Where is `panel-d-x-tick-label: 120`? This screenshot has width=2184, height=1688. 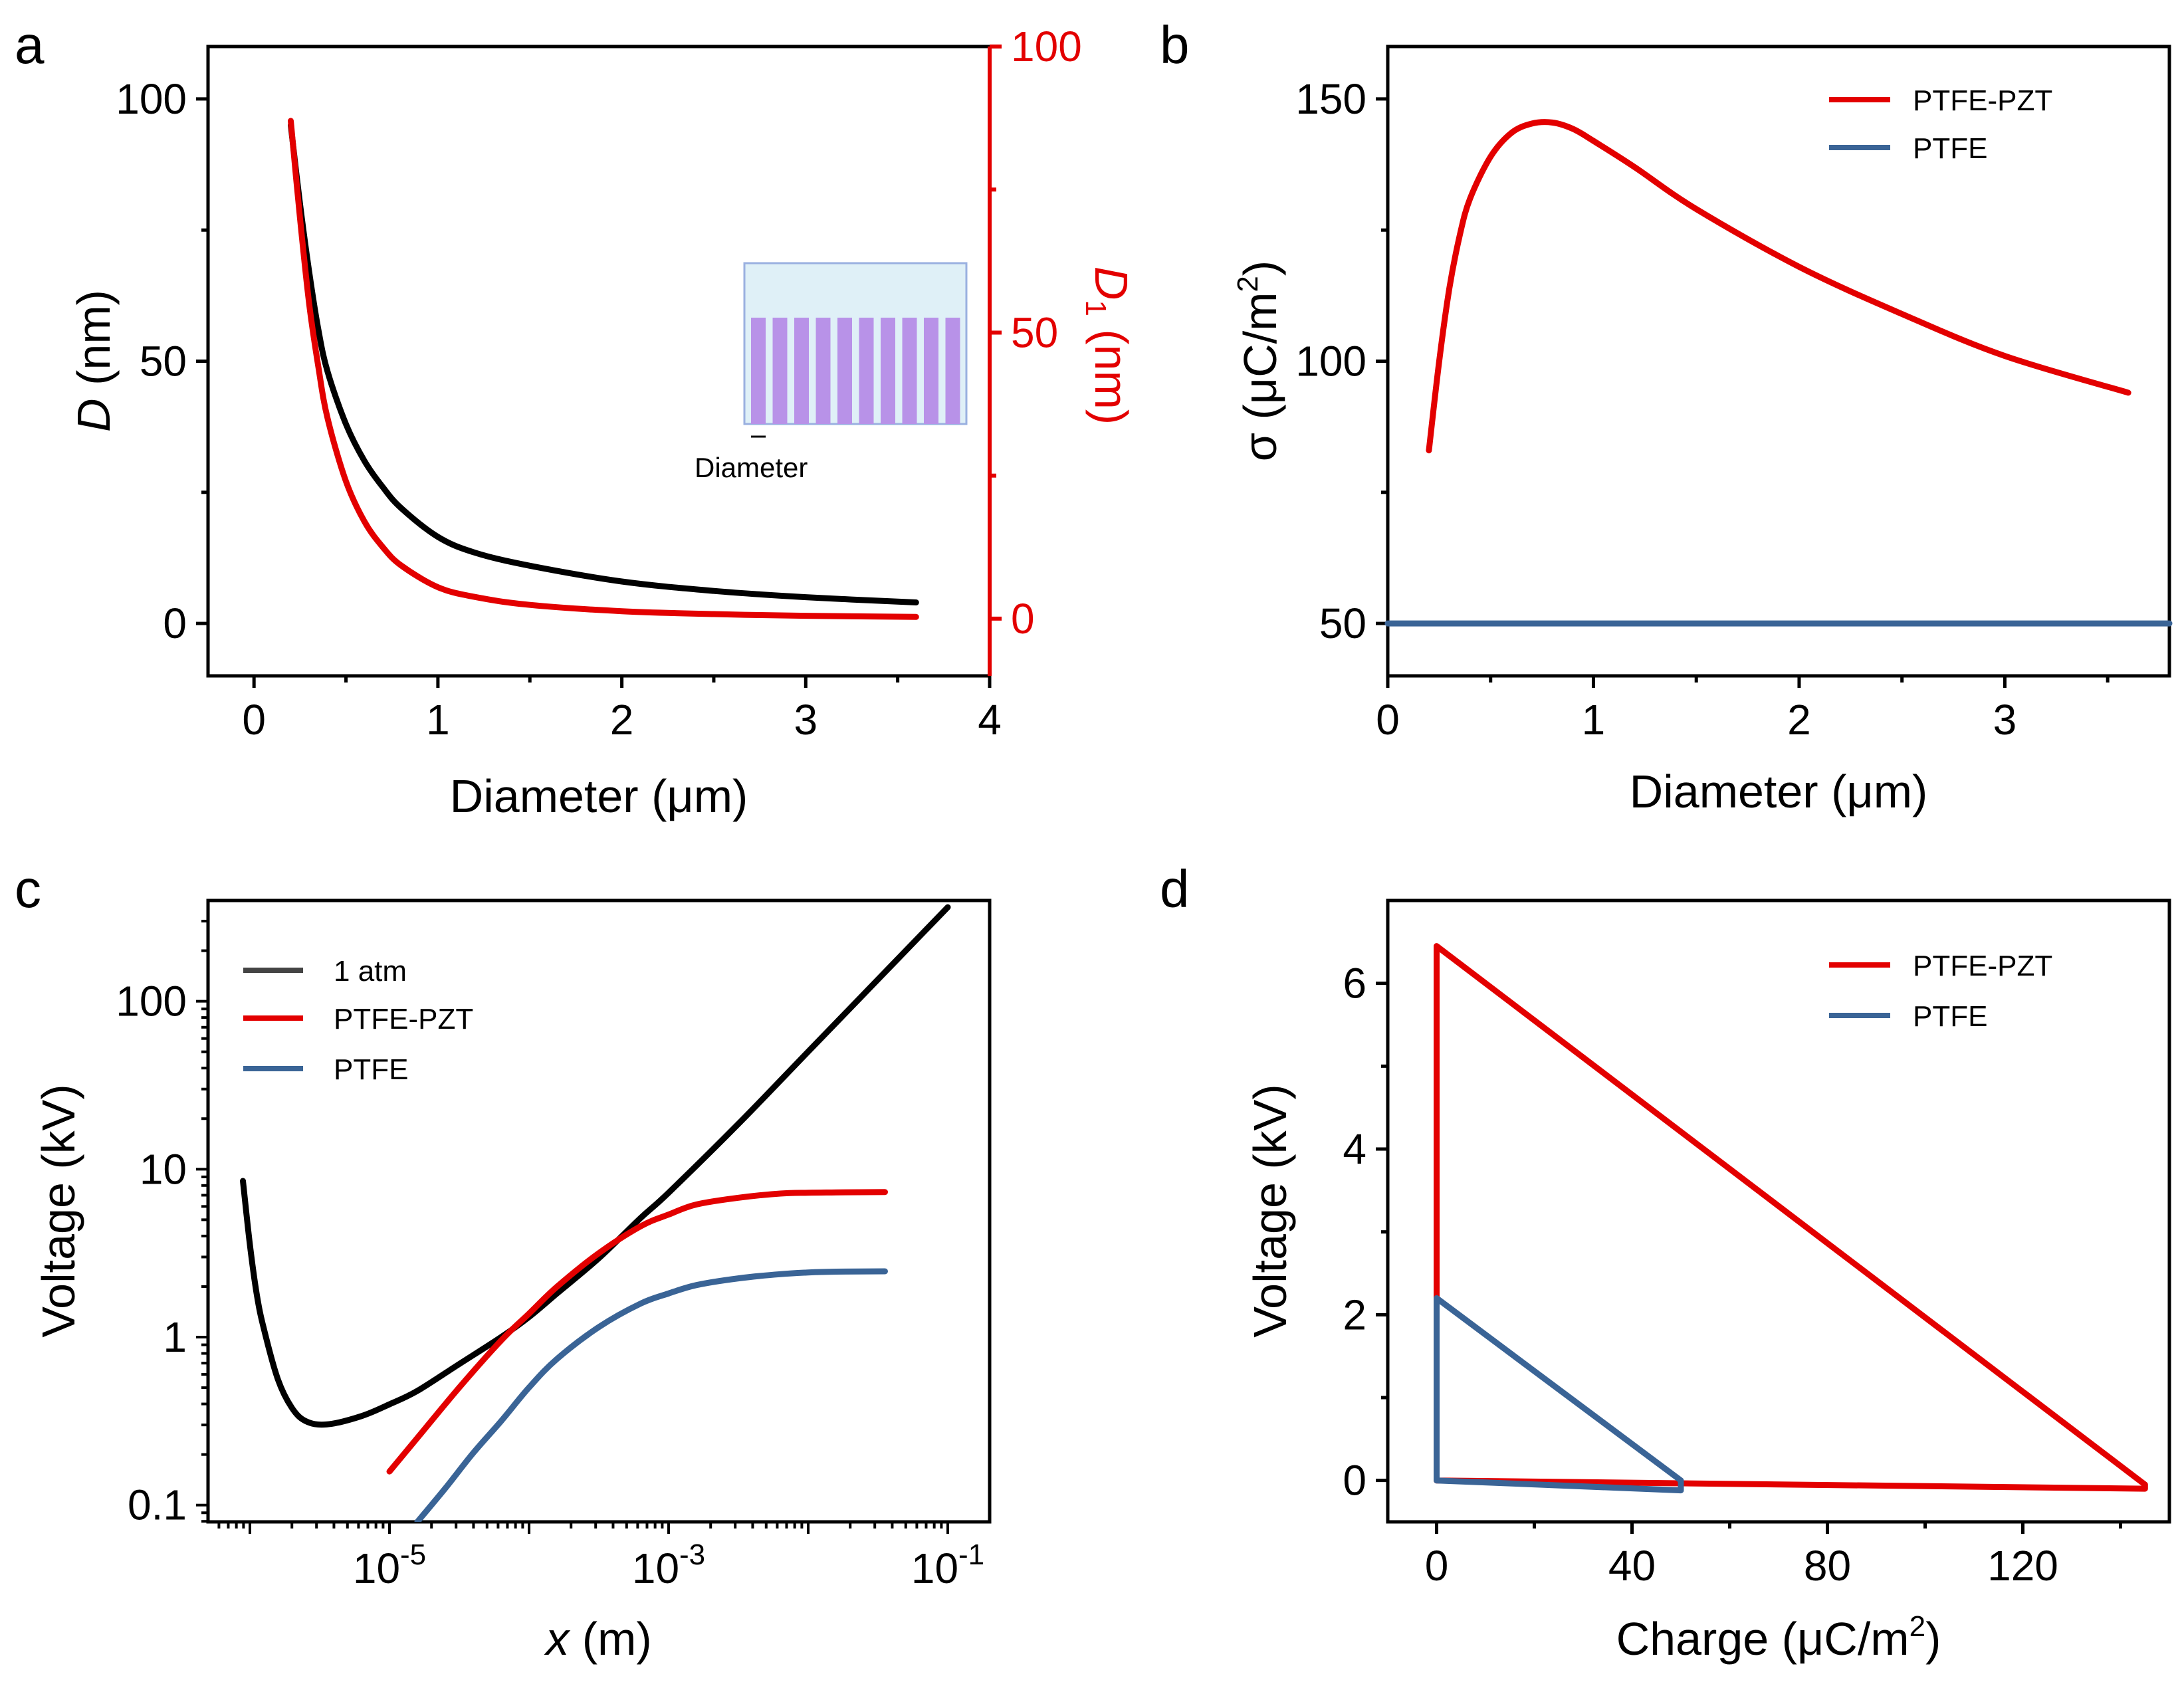
panel-d-x-tick-label: 120 is located at coordinates (2022, 1566).